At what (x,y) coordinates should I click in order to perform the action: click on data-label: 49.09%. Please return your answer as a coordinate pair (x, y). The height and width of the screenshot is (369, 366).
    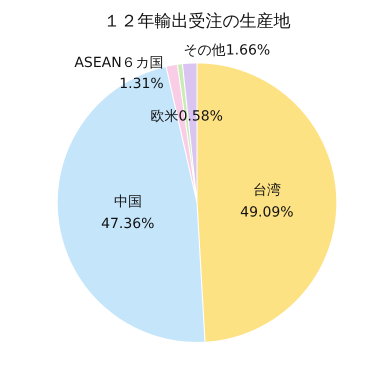
    Looking at the image, I should click on (267, 212).